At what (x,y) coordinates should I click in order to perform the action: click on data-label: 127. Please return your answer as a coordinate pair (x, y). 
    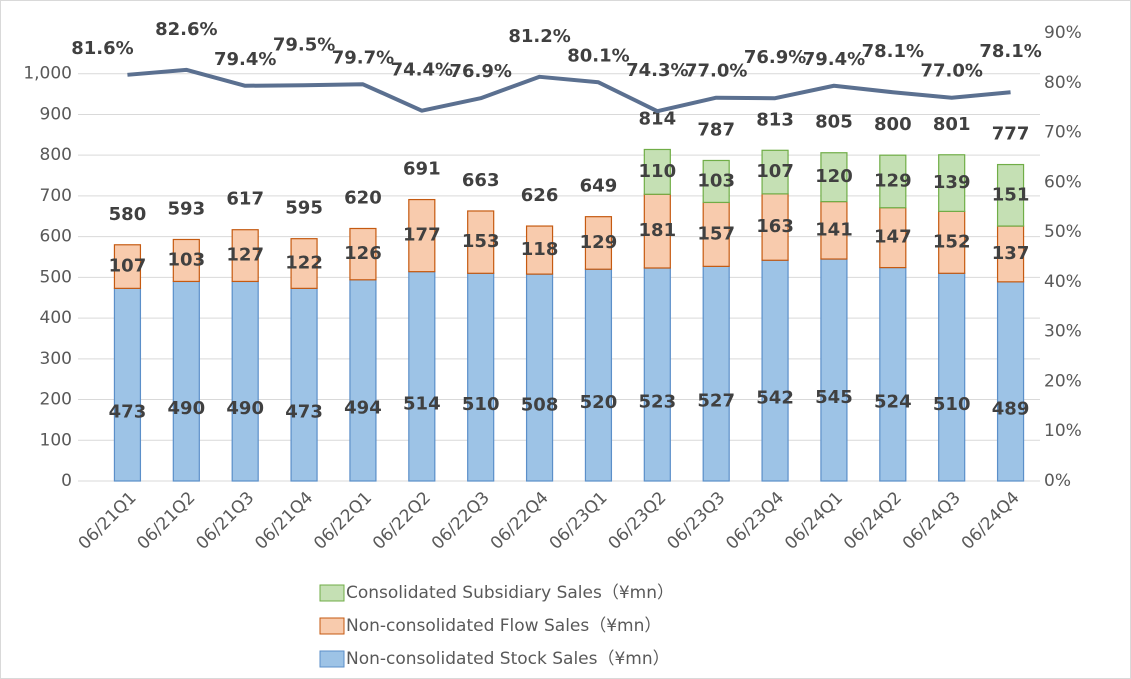
    Looking at the image, I should click on (245, 255).